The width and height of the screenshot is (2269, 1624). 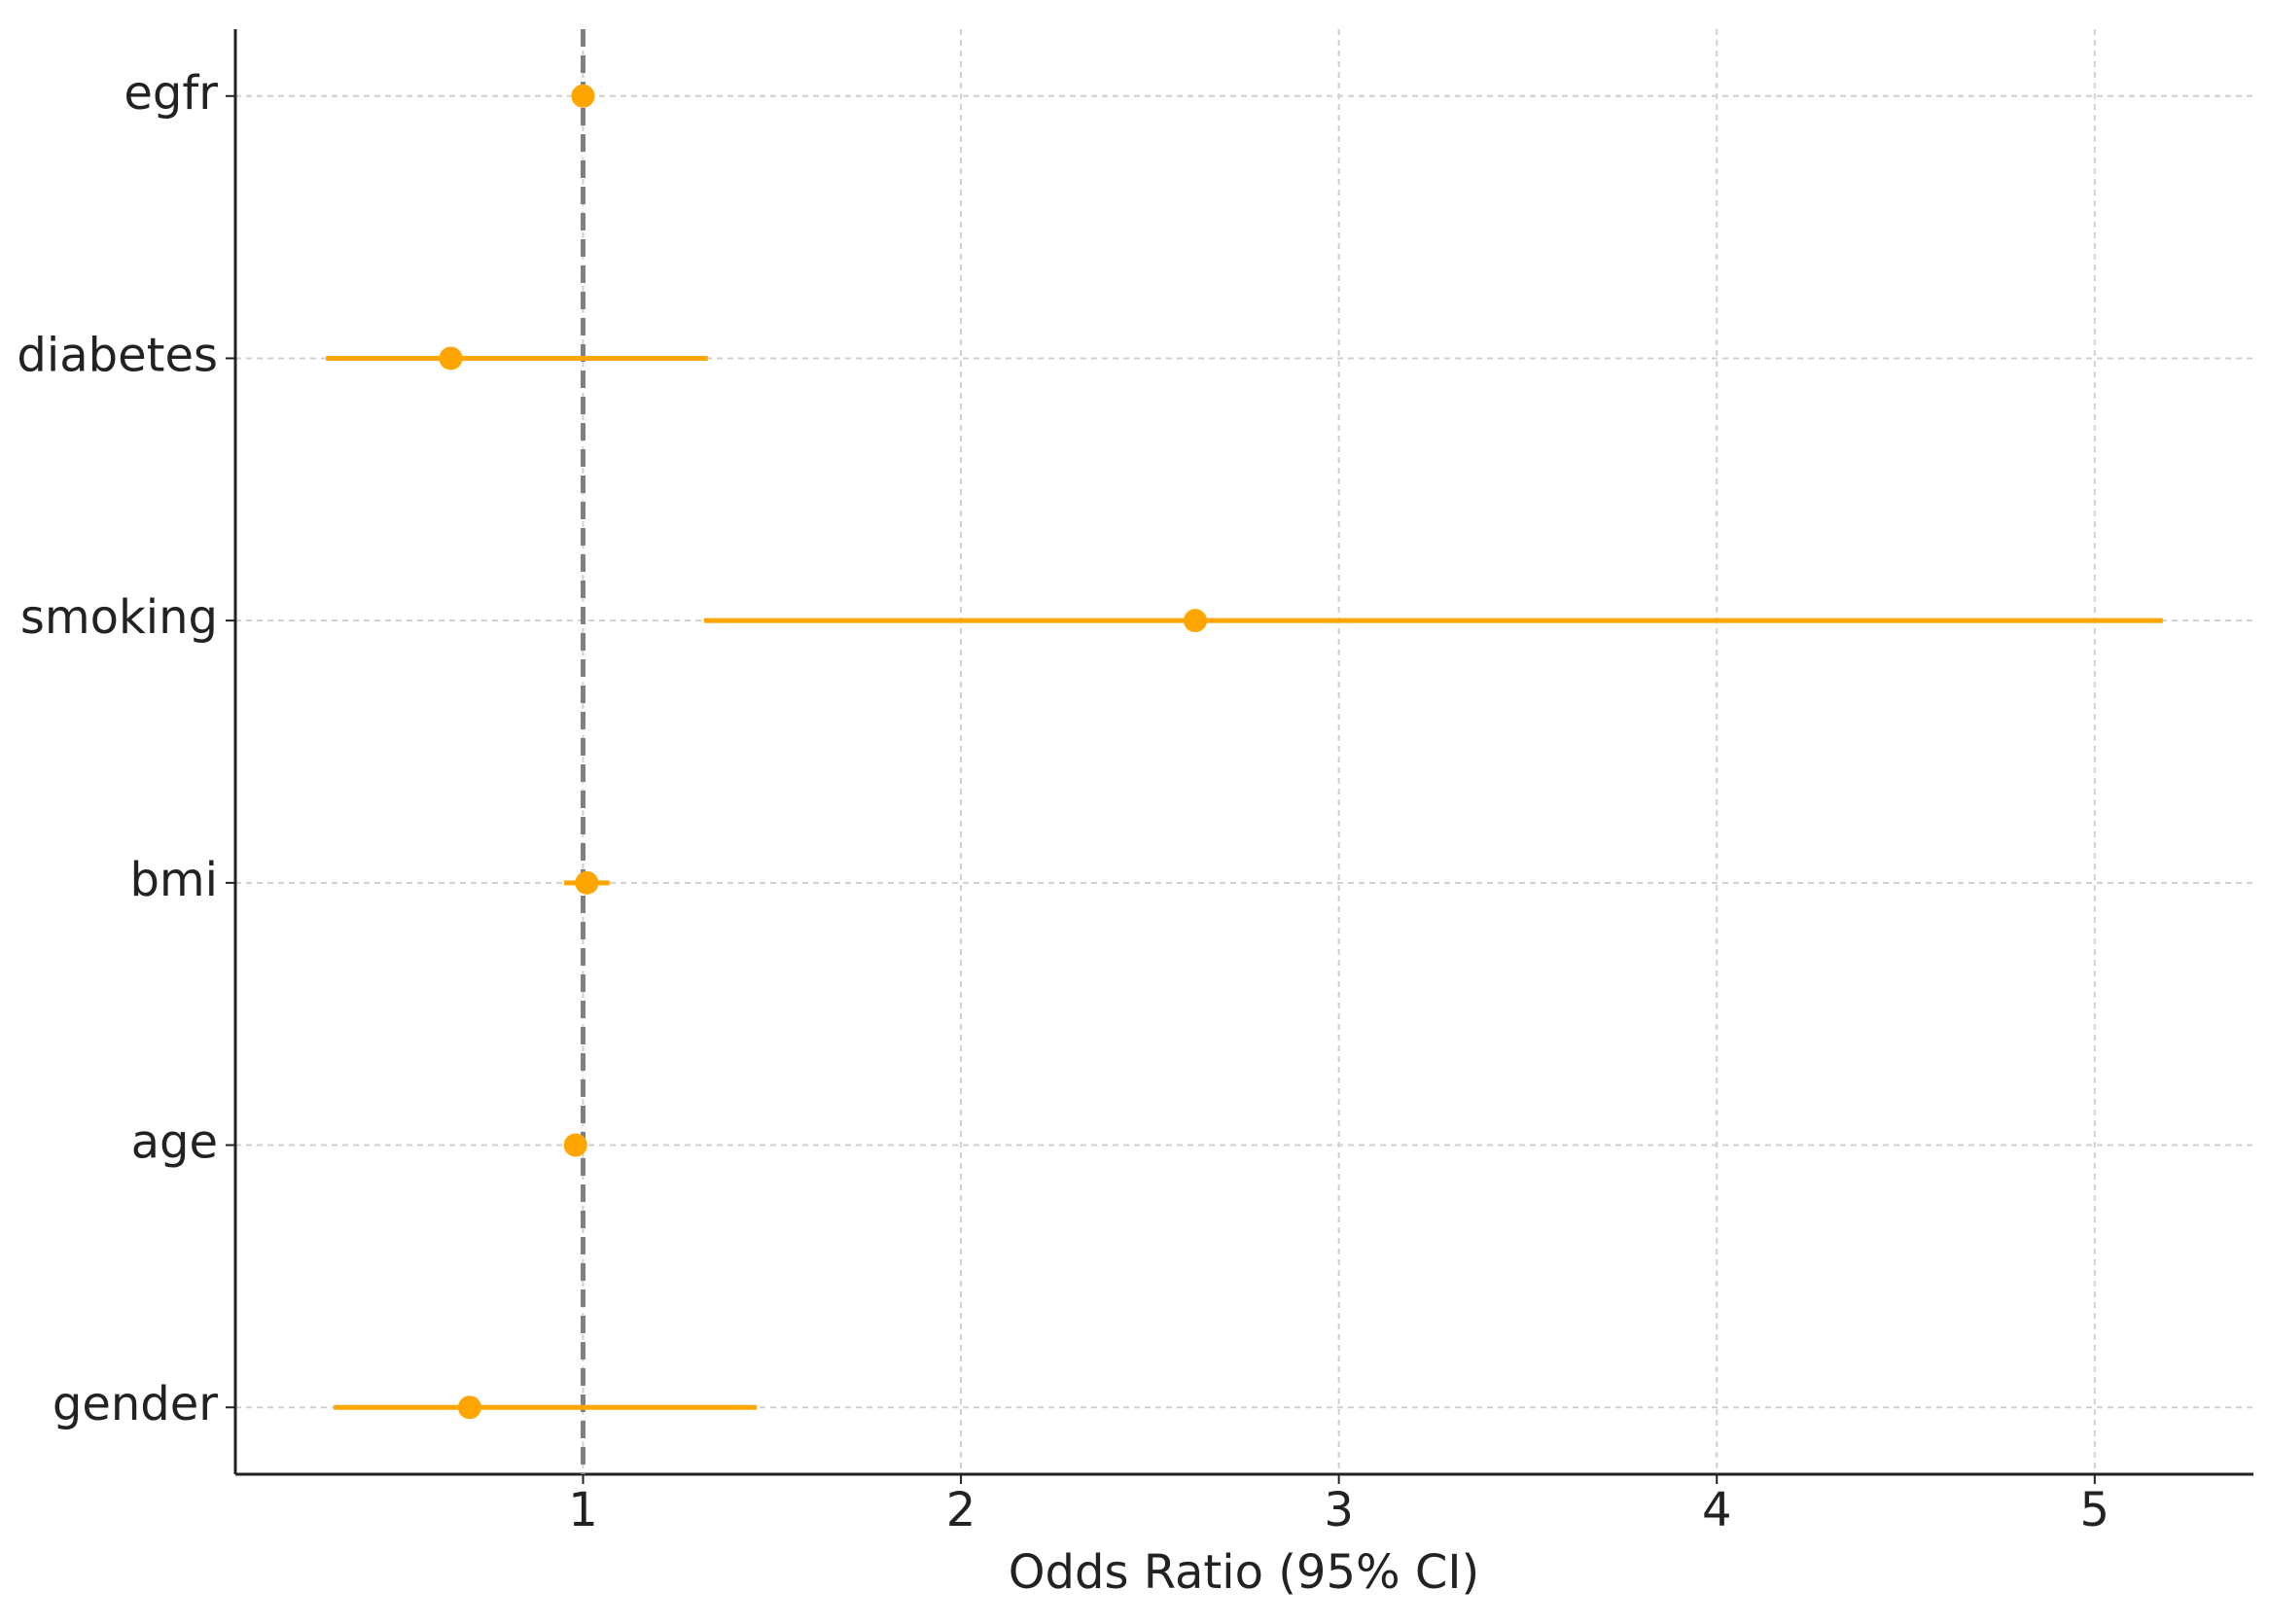 I want to click on y-tick-label: smoking, so click(x=119, y=617).